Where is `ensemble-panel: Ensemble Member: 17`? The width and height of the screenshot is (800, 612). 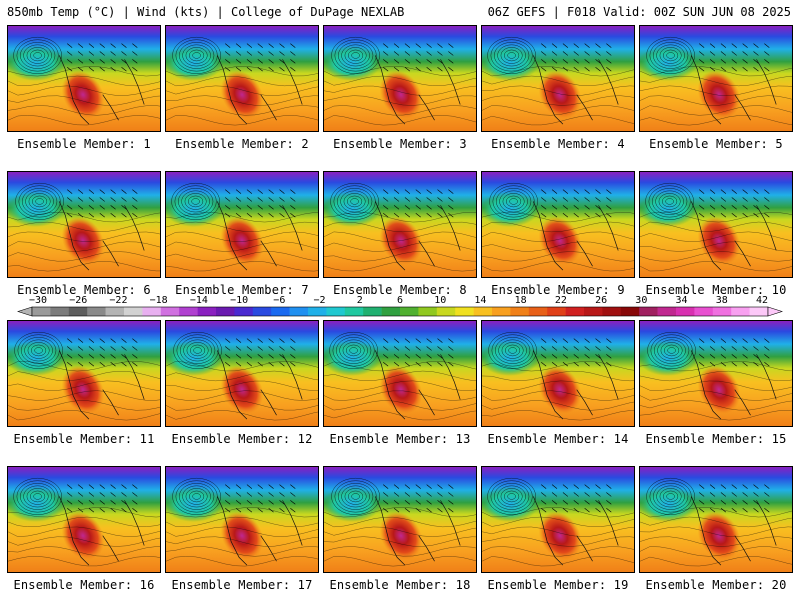
ensemble-panel: Ensemble Member: 17 is located at coordinates (242, 539).